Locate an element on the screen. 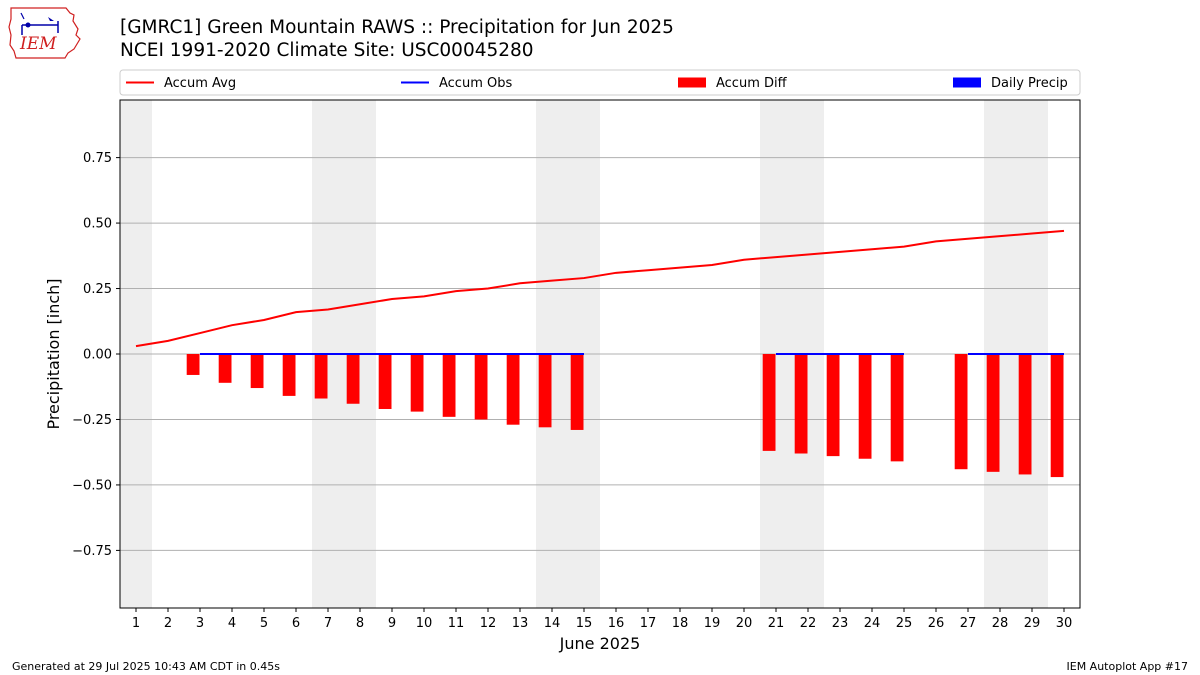  x-tick-label: 22 is located at coordinates (808, 623).